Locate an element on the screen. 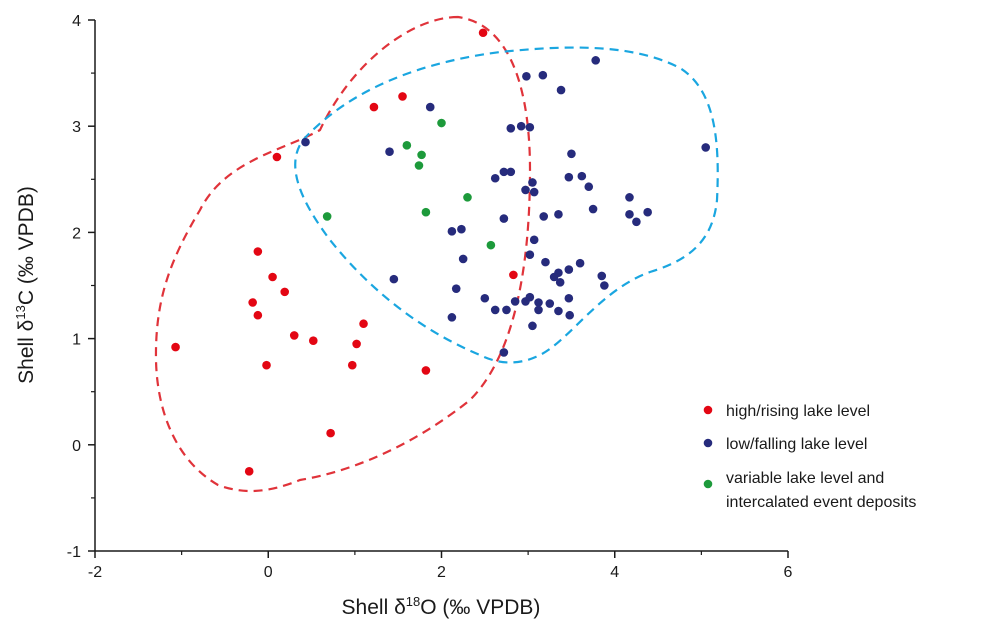 This screenshot has height=627, width=982. legend-label: intercalated event deposits is located at coordinates (821, 502).